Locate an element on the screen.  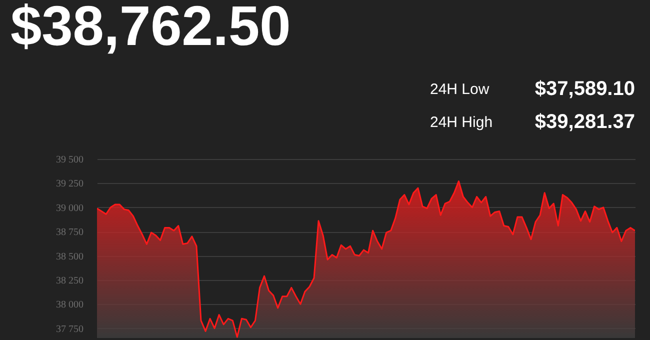
y-tick-label: 39 500 is located at coordinates (70, 160).